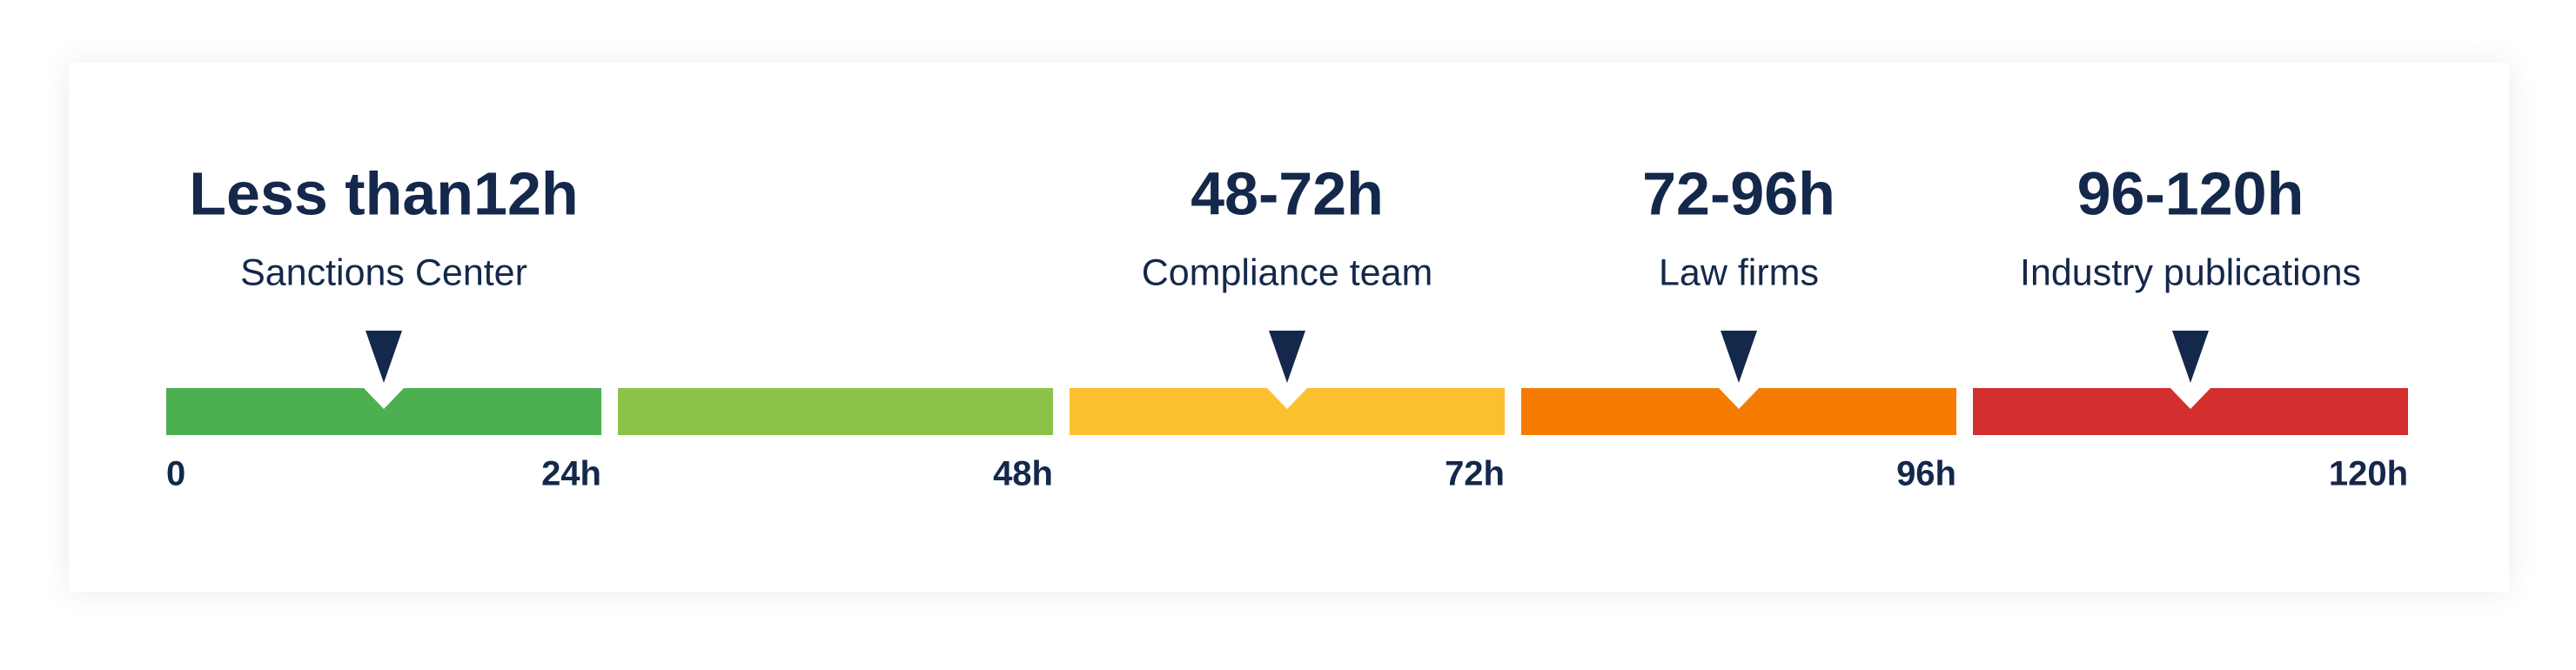 Image resolution: width=2576 pixels, height=670 pixels. Describe the element at coordinates (383, 193) in the screenshot. I see `marker-title: Less than12h` at that location.